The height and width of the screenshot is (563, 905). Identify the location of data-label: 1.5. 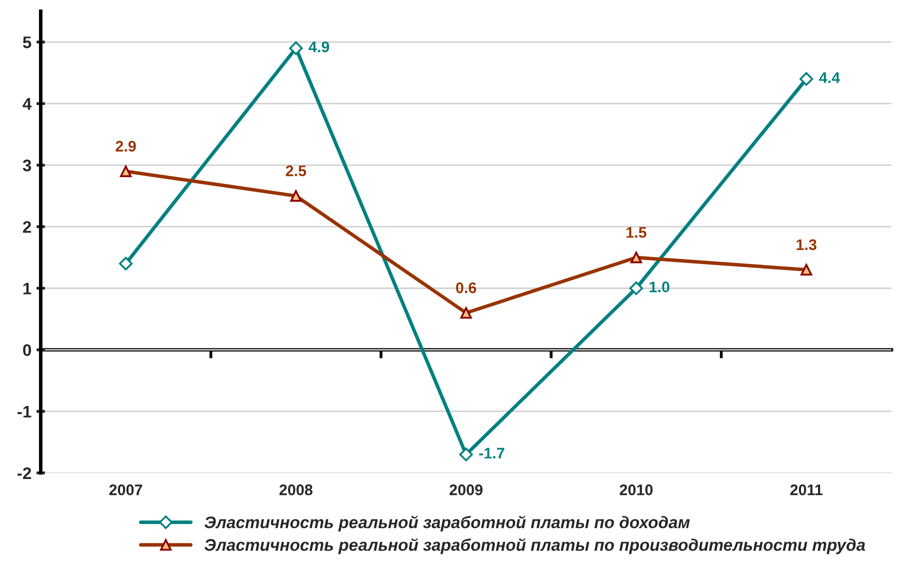
(636, 232).